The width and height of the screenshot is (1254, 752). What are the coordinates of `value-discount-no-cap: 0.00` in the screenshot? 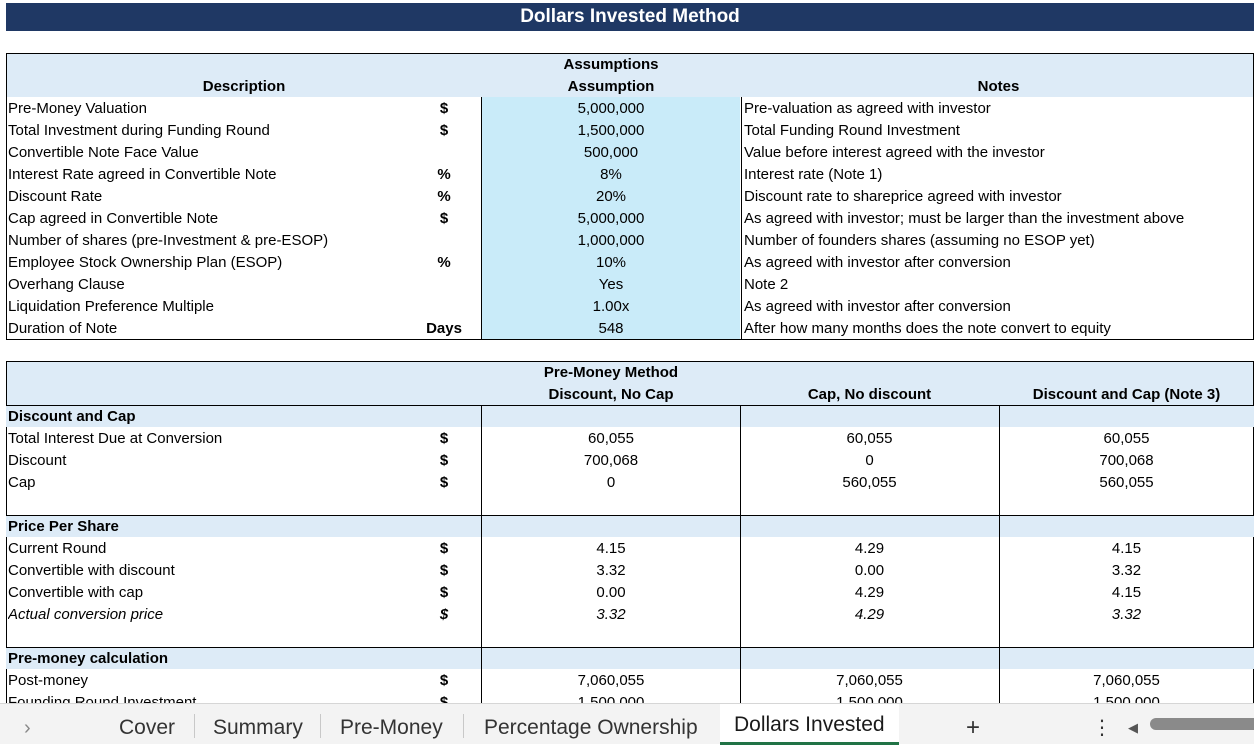 It's located at (611, 592).